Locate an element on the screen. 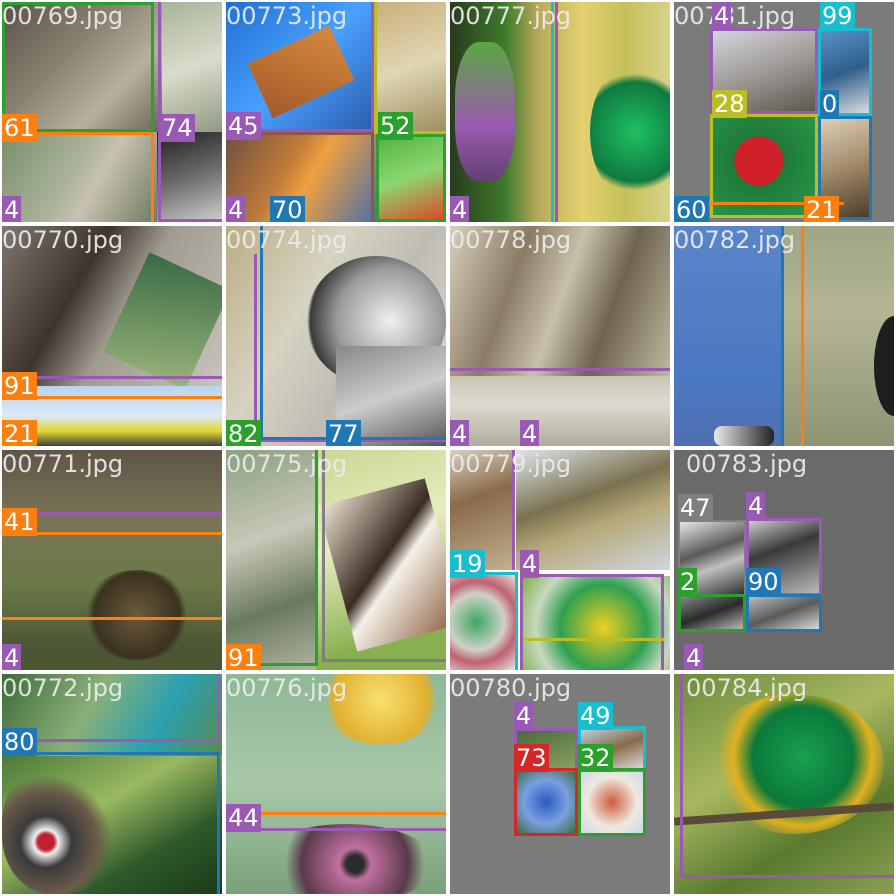 The width and height of the screenshot is (896, 896). tile-00784: 00784.jpg is located at coordinates (784, 784).